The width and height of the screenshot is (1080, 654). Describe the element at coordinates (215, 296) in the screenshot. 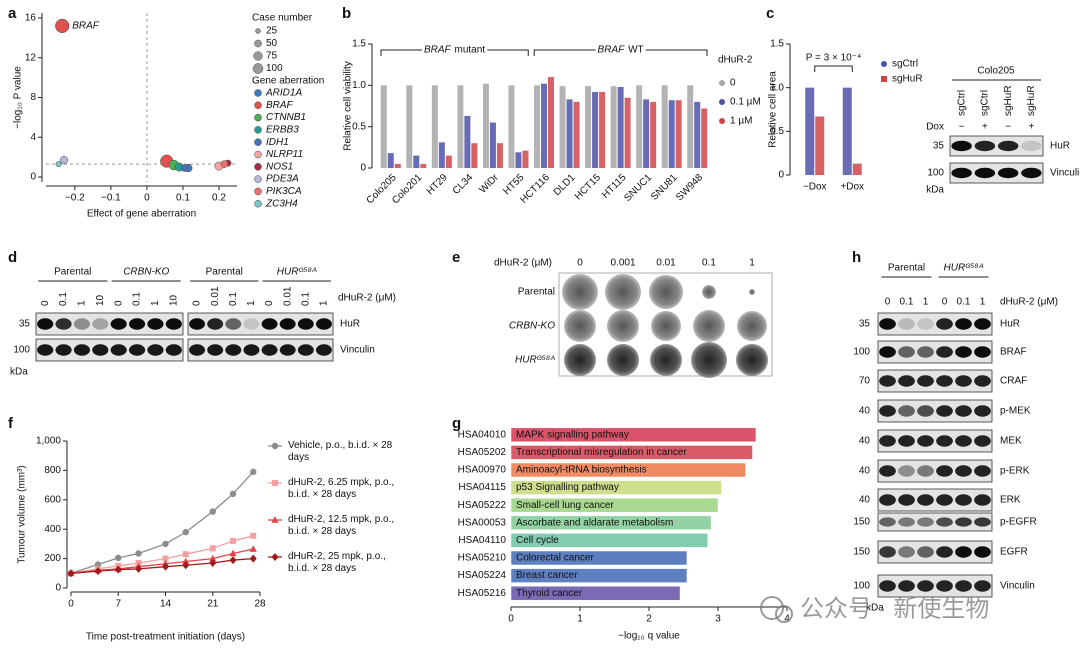

I see `lane-label: 0.01` at that location.